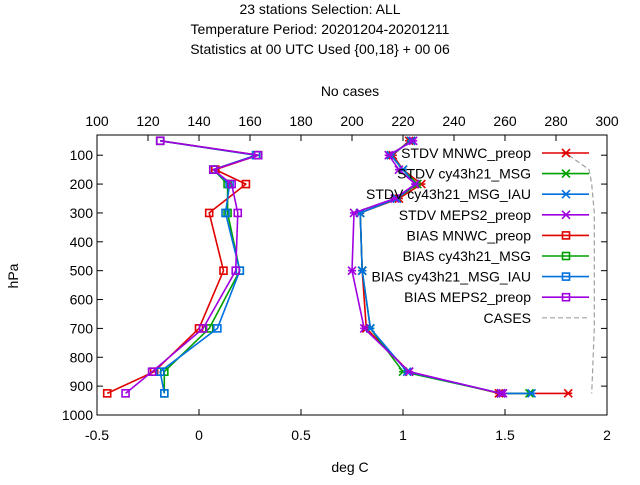 The height and width of the screenshot is (485, 640). What do you see at coordinates (465, 215) in the screenshot?
I see `legend-label: STDV MEPS2_preop` at bounding box center [465, 215].